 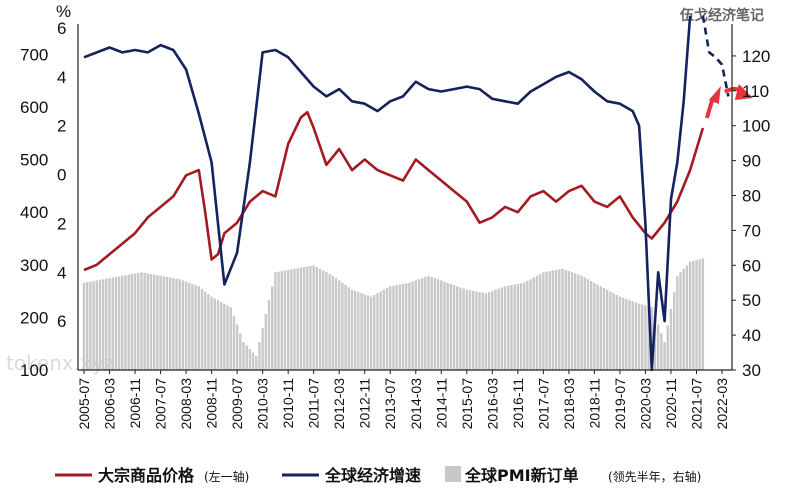 I want to click on x-tick-label: 2012-03, so click(x=339, y=404).